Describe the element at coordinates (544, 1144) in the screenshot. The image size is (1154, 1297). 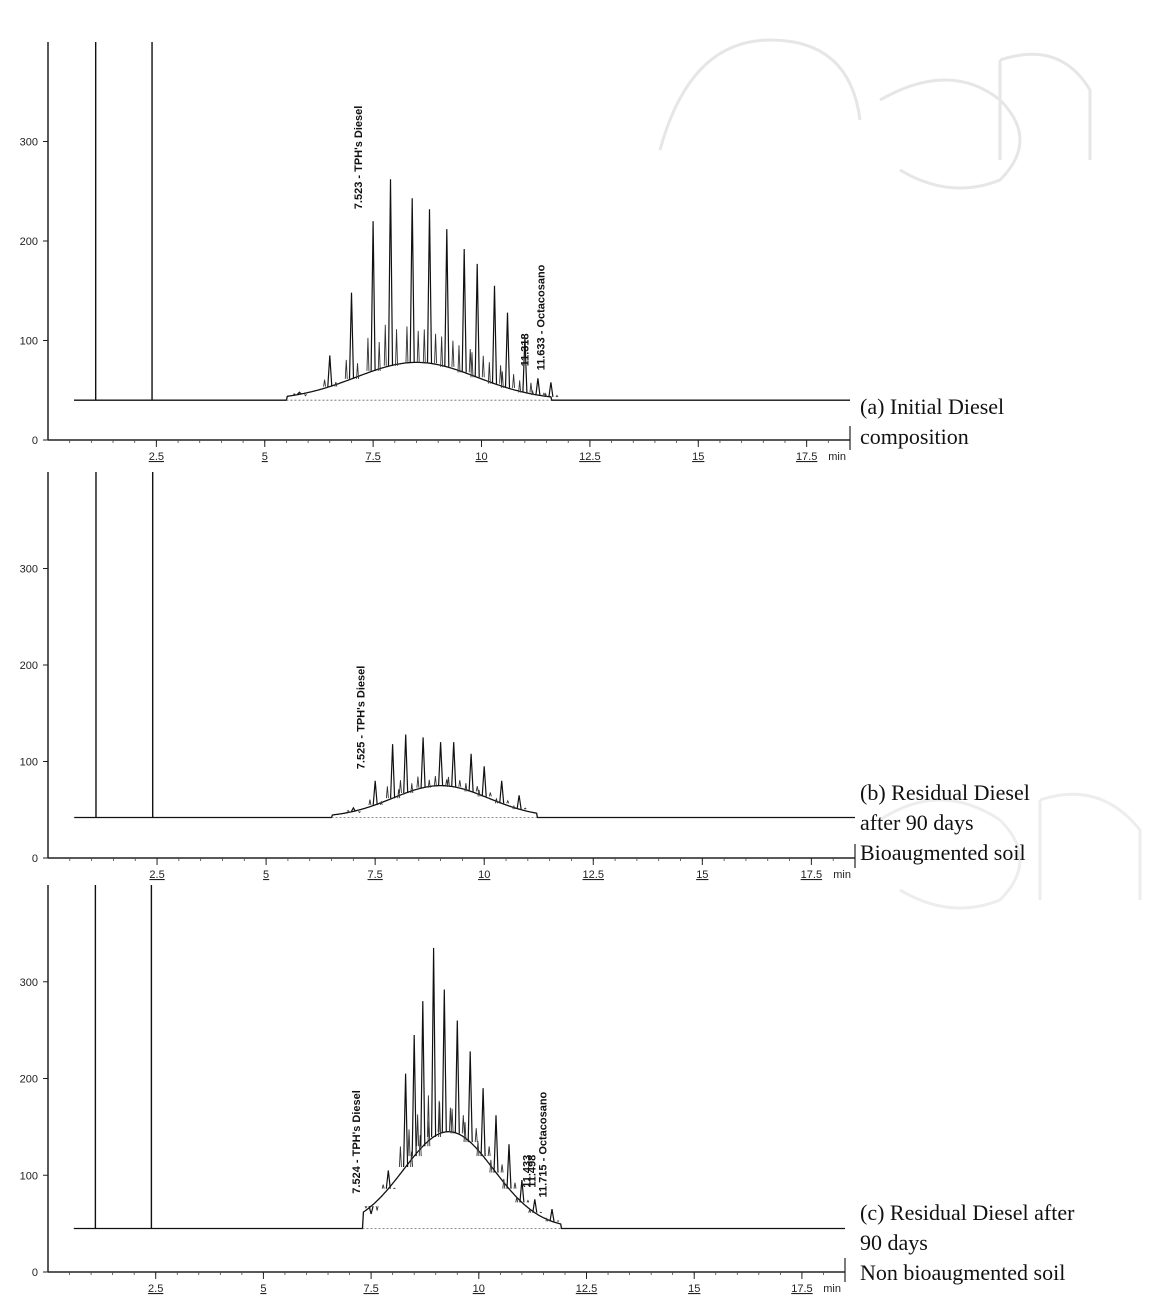
I see `peak-annotation: 11.715 - Octacosano` at that location.